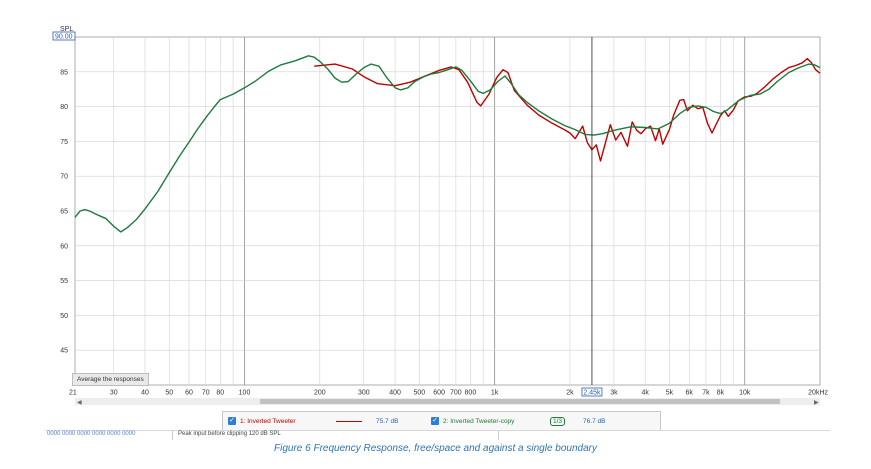 The height and width of the screenshot is (469, 871). I want to click on series2-name: 2: Inverted Tweeter-copy, so click(479, 421).